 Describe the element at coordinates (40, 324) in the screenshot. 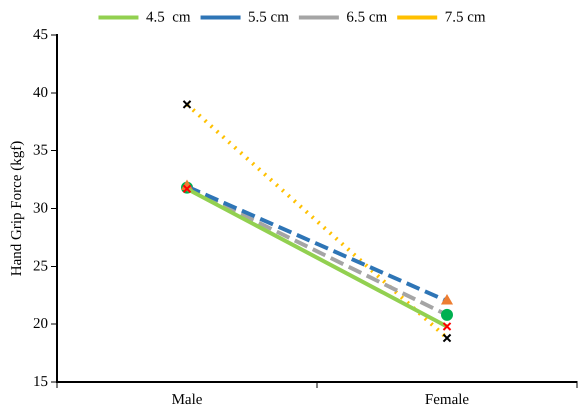

I see `y-tick-label: 20` at that location.